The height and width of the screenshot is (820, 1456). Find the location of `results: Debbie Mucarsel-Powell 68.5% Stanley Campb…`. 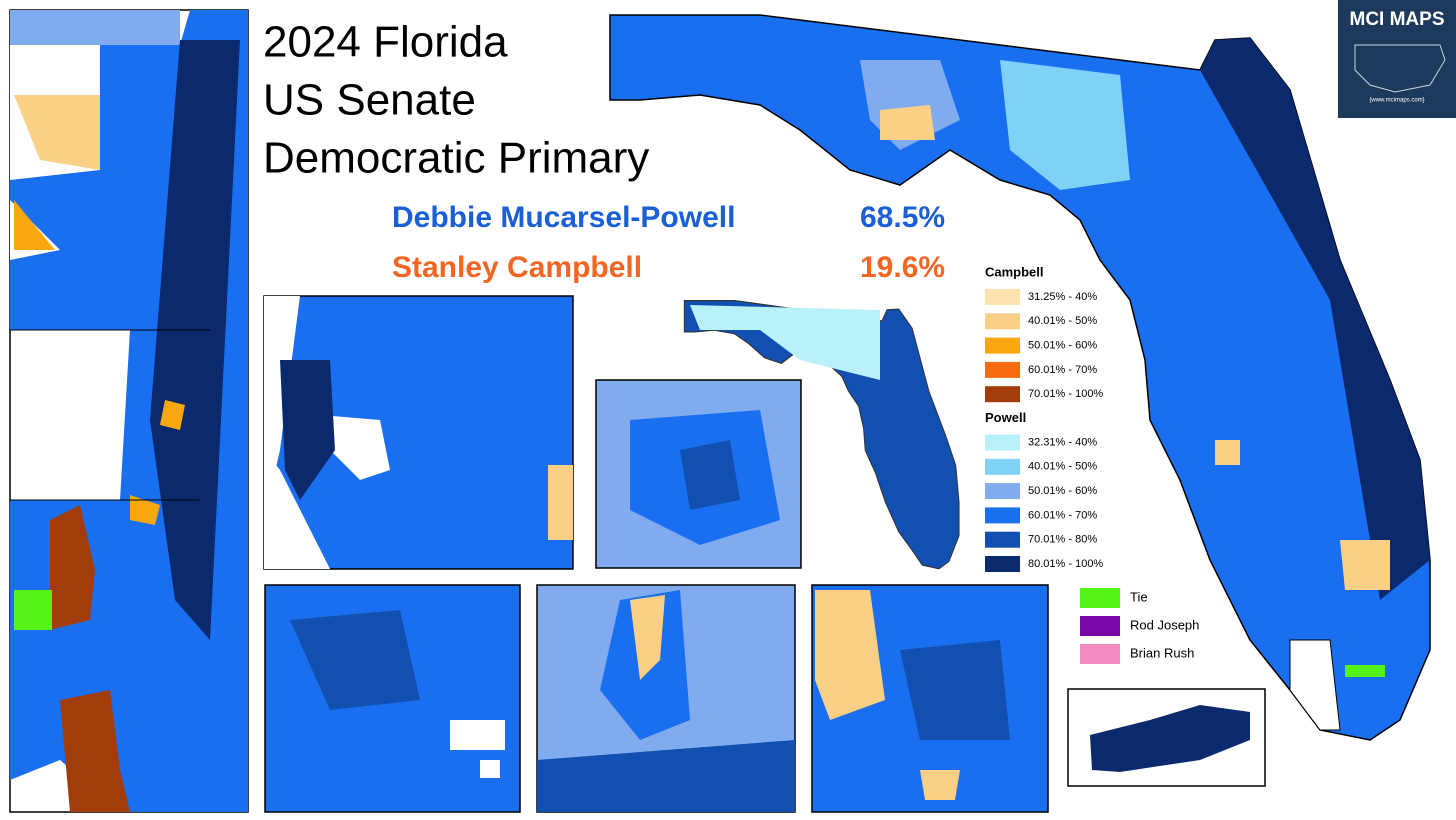

results: Debbie Mucarsel-Powell 68.5% Stanley Campb… is located at coordinates (668, 242).